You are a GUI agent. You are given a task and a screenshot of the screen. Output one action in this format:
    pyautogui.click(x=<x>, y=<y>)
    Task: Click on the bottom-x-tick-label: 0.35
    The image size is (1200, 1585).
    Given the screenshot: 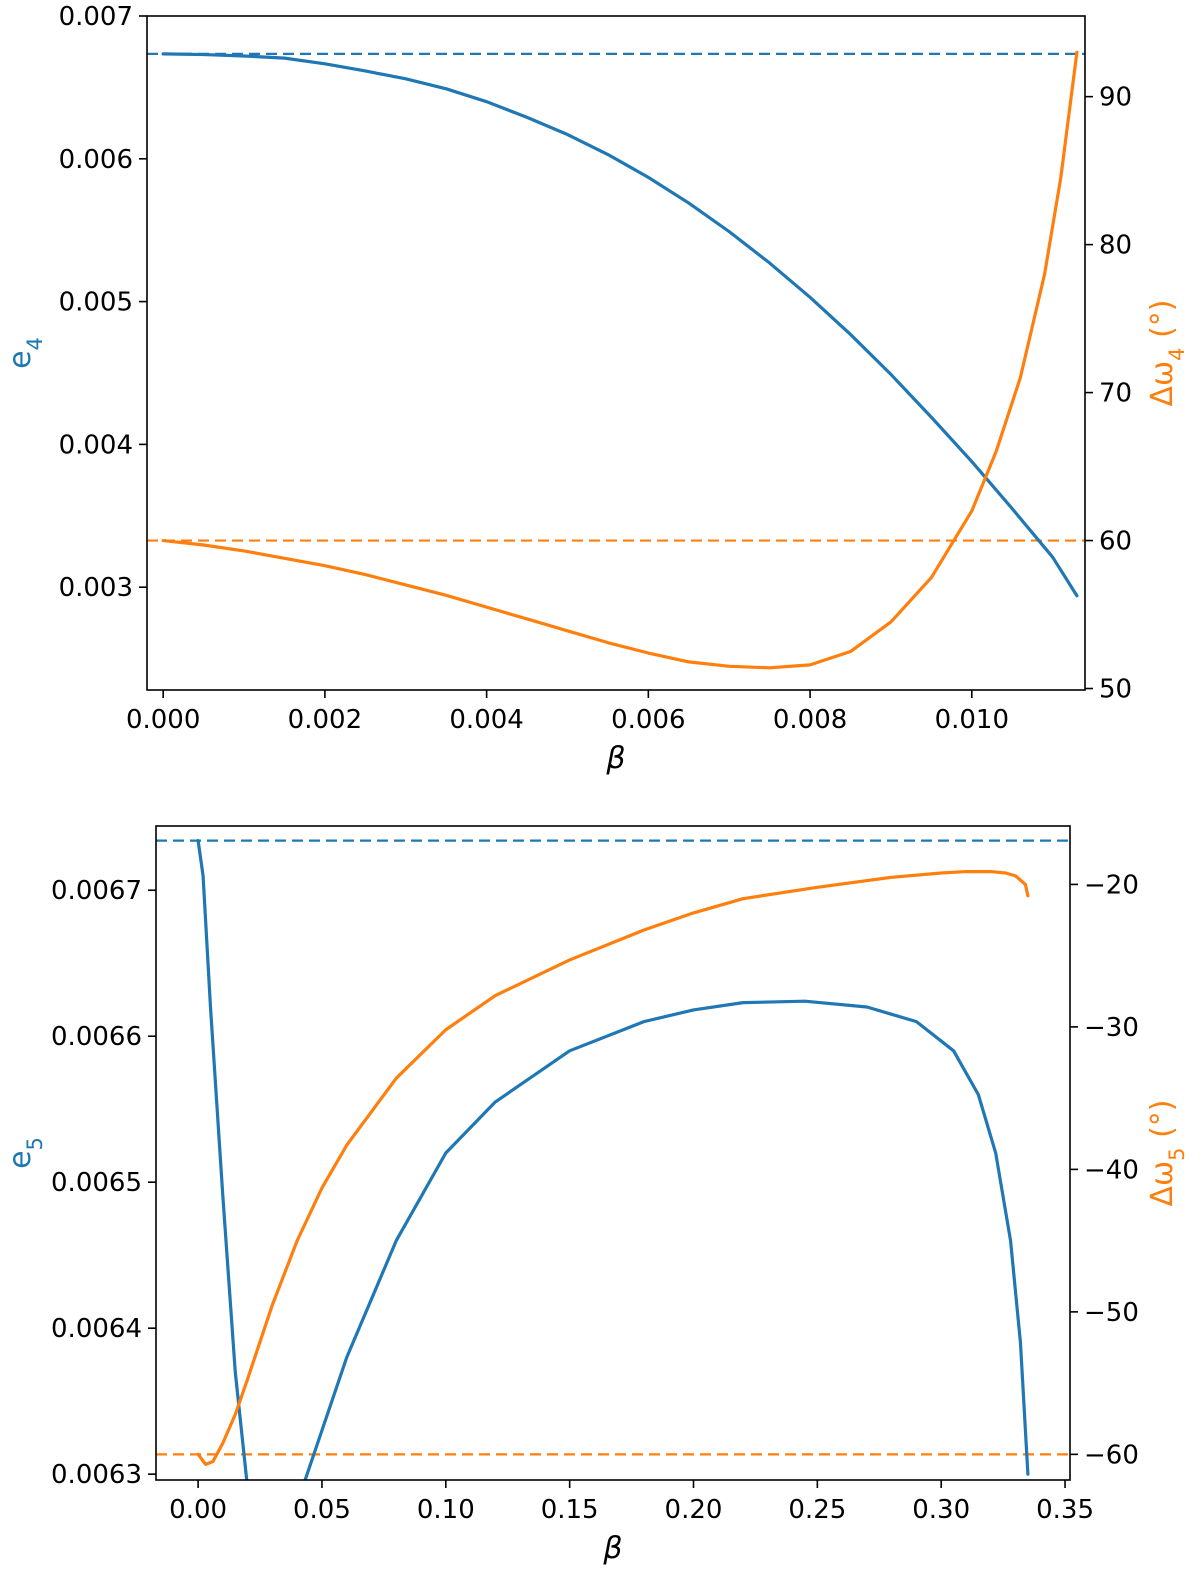 What is the action you would take?
    pyautogui.click(x=1065, y=1510)
    